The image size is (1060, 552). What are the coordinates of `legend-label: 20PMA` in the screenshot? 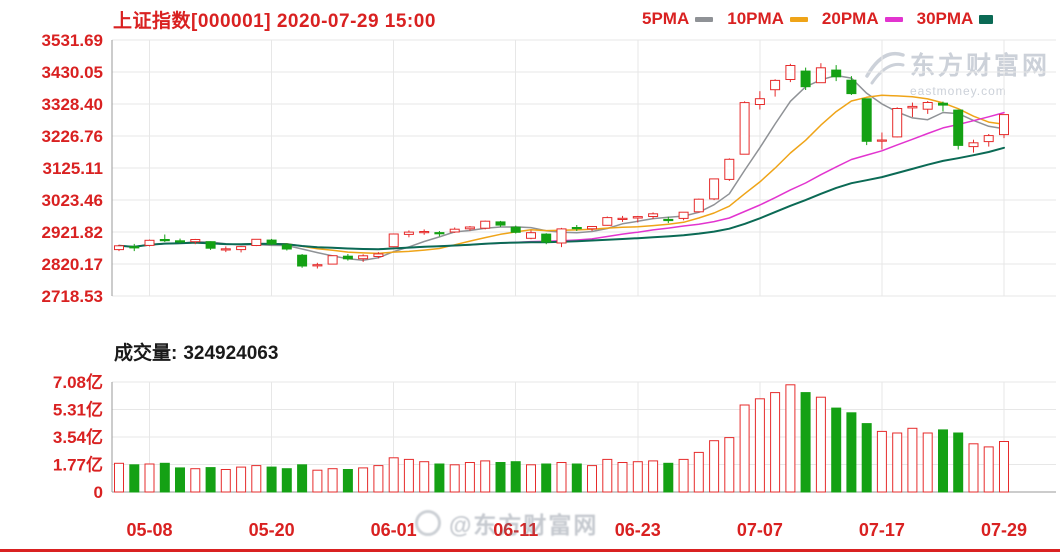 It's located at (850, 18).